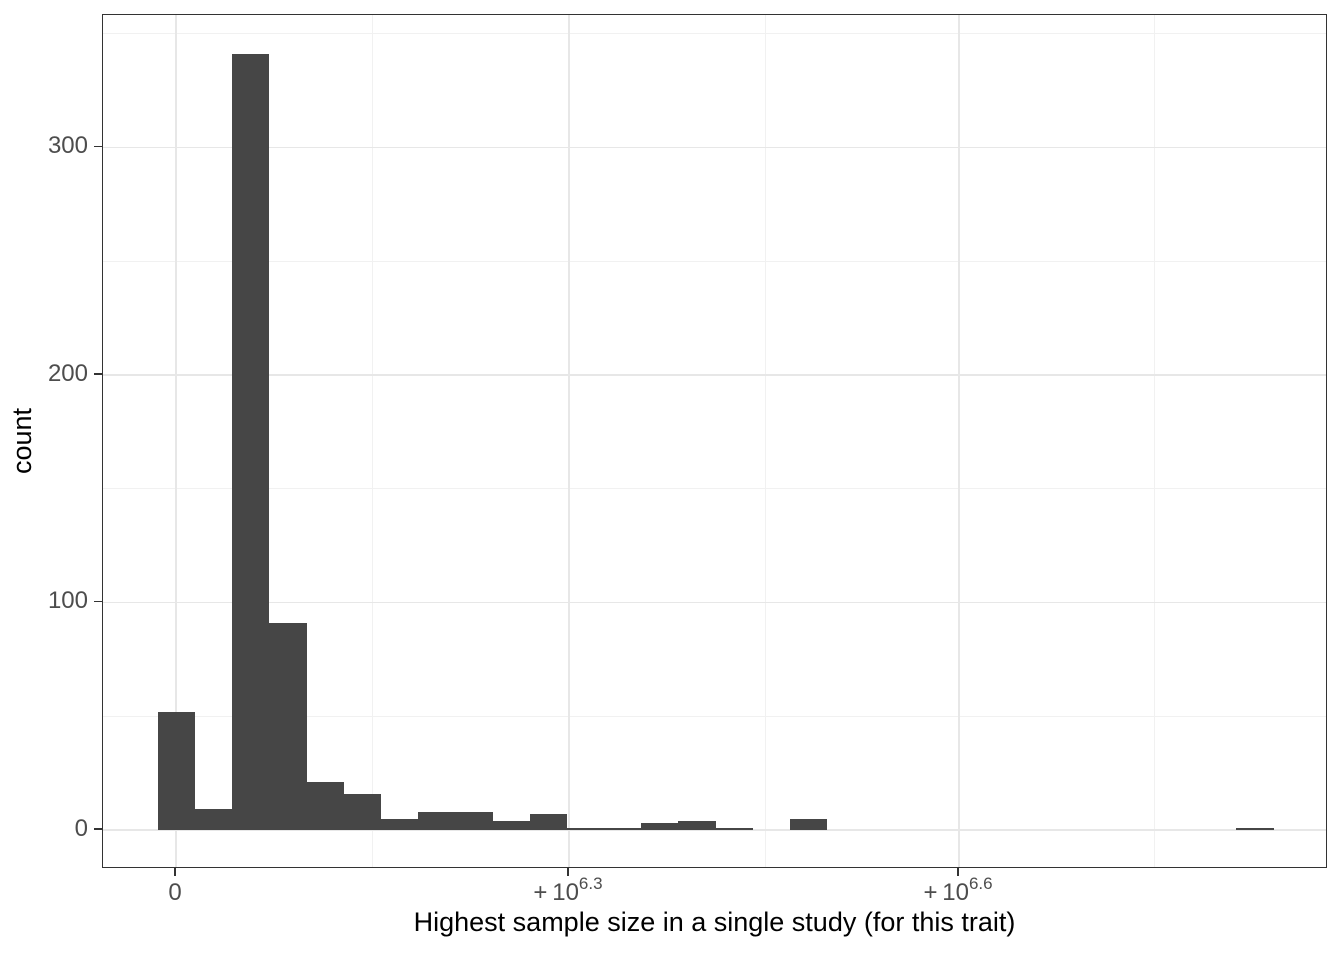 This screenshot has height=960, width=1344. Describe the element at coordinates (22, 441) in the screenshot. I see `y-axis-title: count` at that location.